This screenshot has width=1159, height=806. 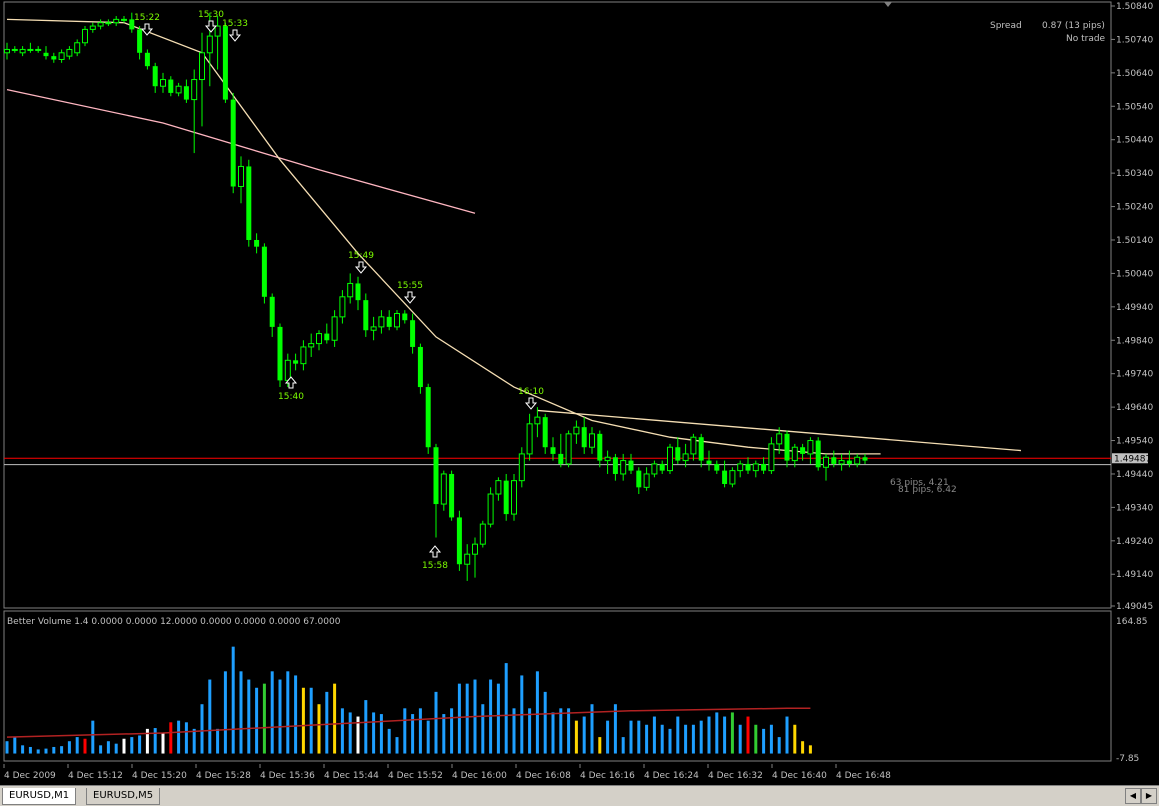 What do you see at coordinates (1134, 606) in the screenshot?
I see `price-label: 1.49045` at bounding box center [1134, 606].